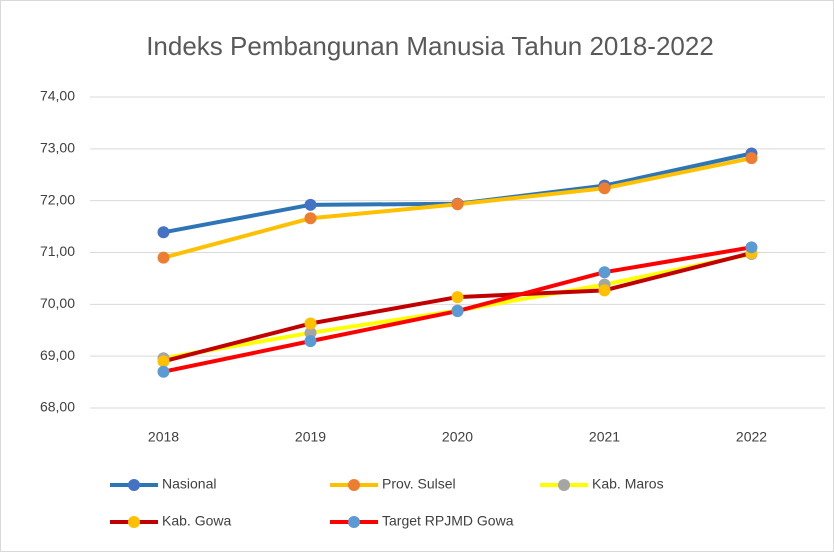  Describe the element at coordinates (457, 437) in the screenshot. I see `x-tick-label: 2020` at that location.